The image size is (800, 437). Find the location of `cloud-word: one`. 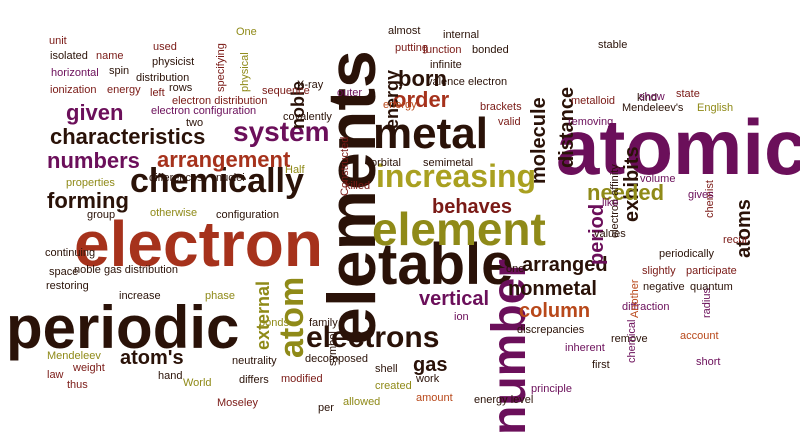

cloud-word: one is located at coordinates (515, 269).